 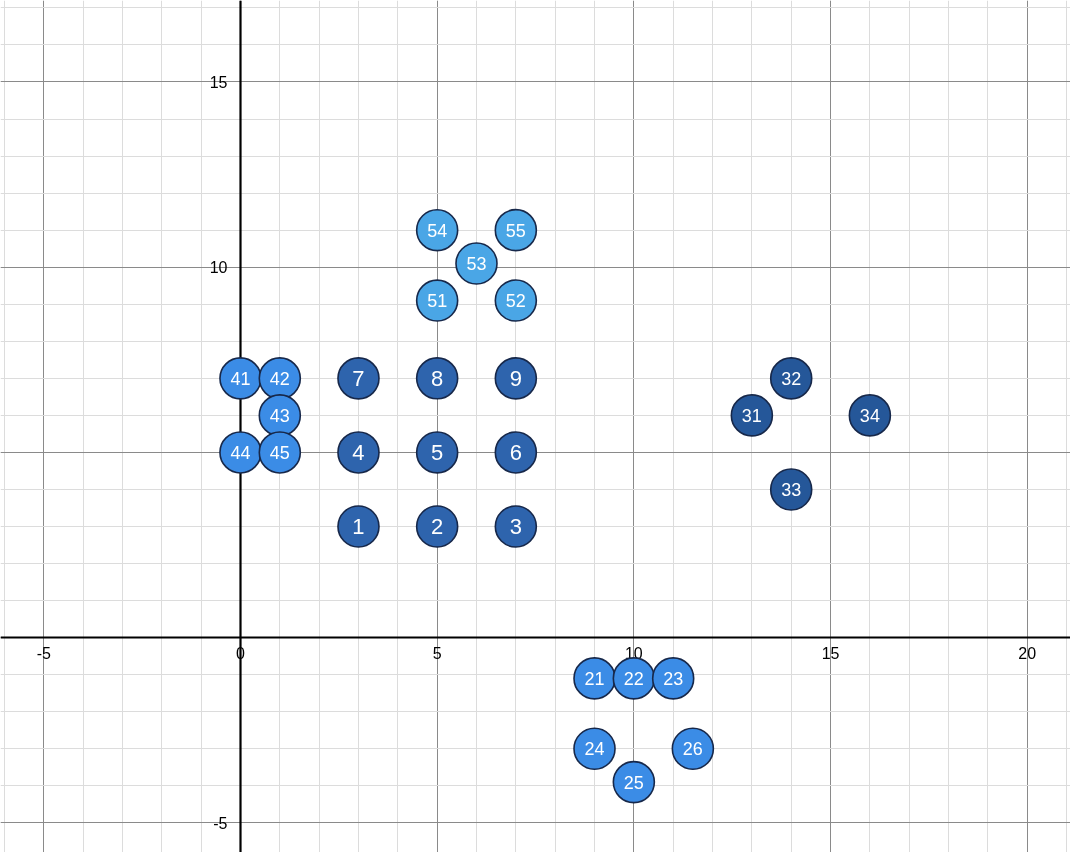 I want to click on annotation: 45, so click(x=279, y=452).